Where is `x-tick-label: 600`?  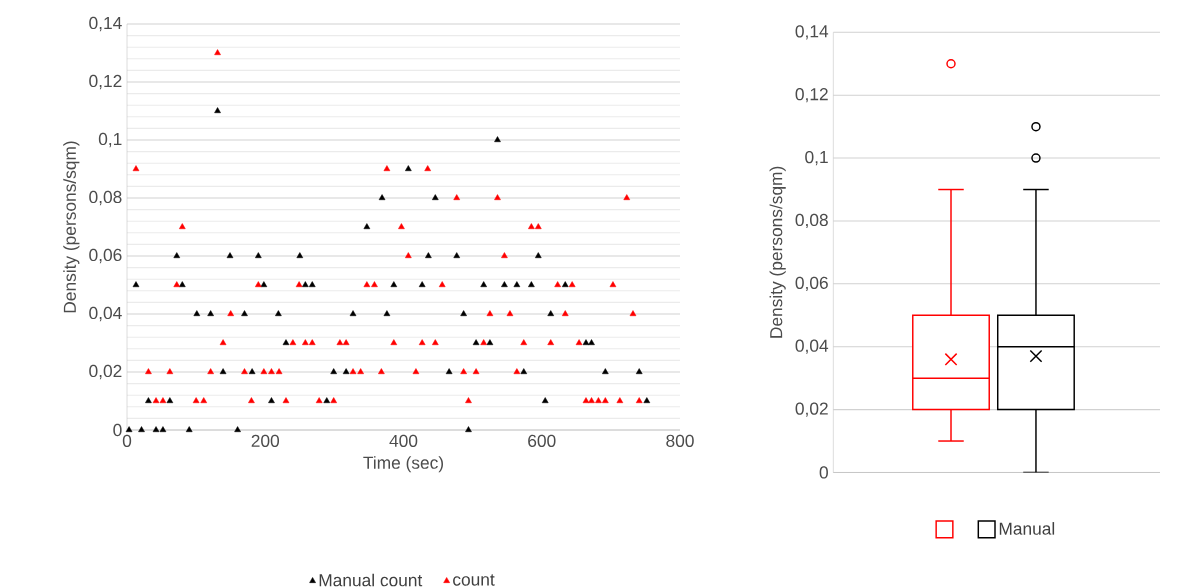
x-tick-label: 600 is located at coordinates (542, 440).